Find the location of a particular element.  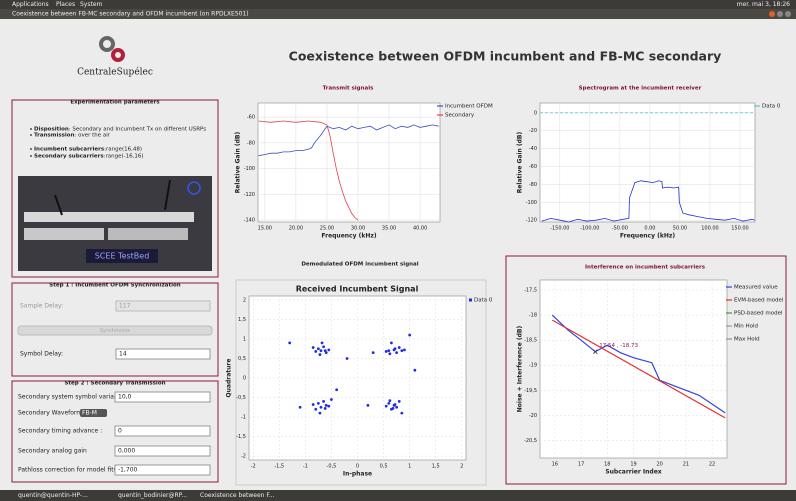

bullet-label: Transmission is located at coordinates (54, 136).